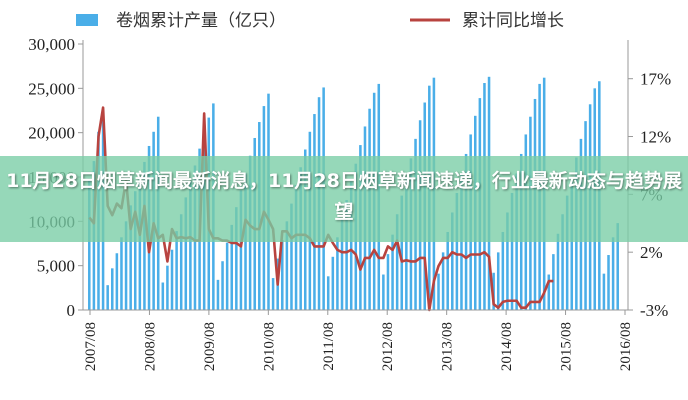 The height and width of the screenshot is (400, 688). What do you see at coordinates (87, 20) in the screenshot?
I see `legend-bar-swatch` at bounding box center [87, 20].